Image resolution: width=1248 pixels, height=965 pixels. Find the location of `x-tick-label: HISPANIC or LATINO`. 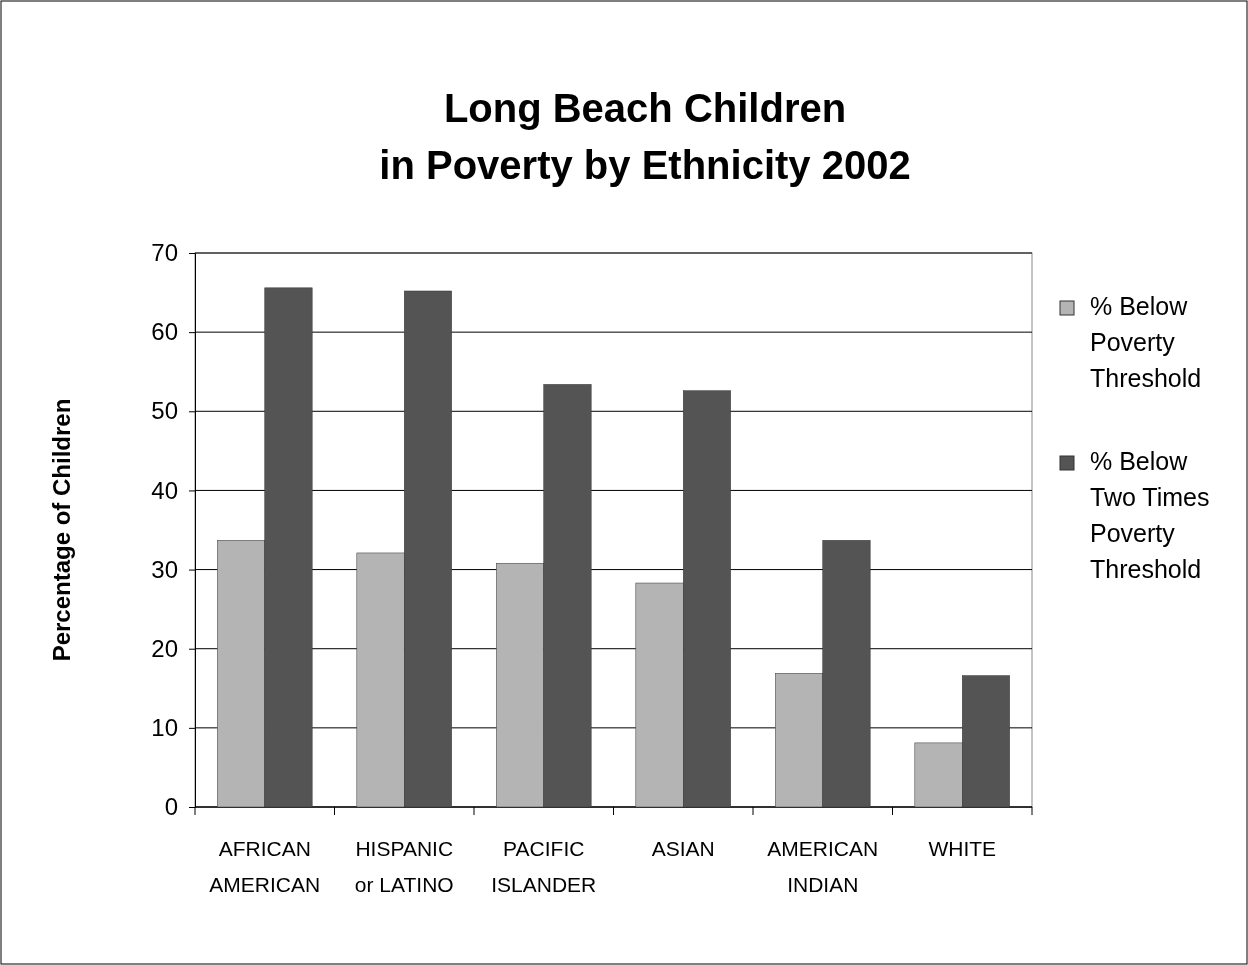

x-tick-label: HISPANIC or LATINO is located at coordinates (404, 866).